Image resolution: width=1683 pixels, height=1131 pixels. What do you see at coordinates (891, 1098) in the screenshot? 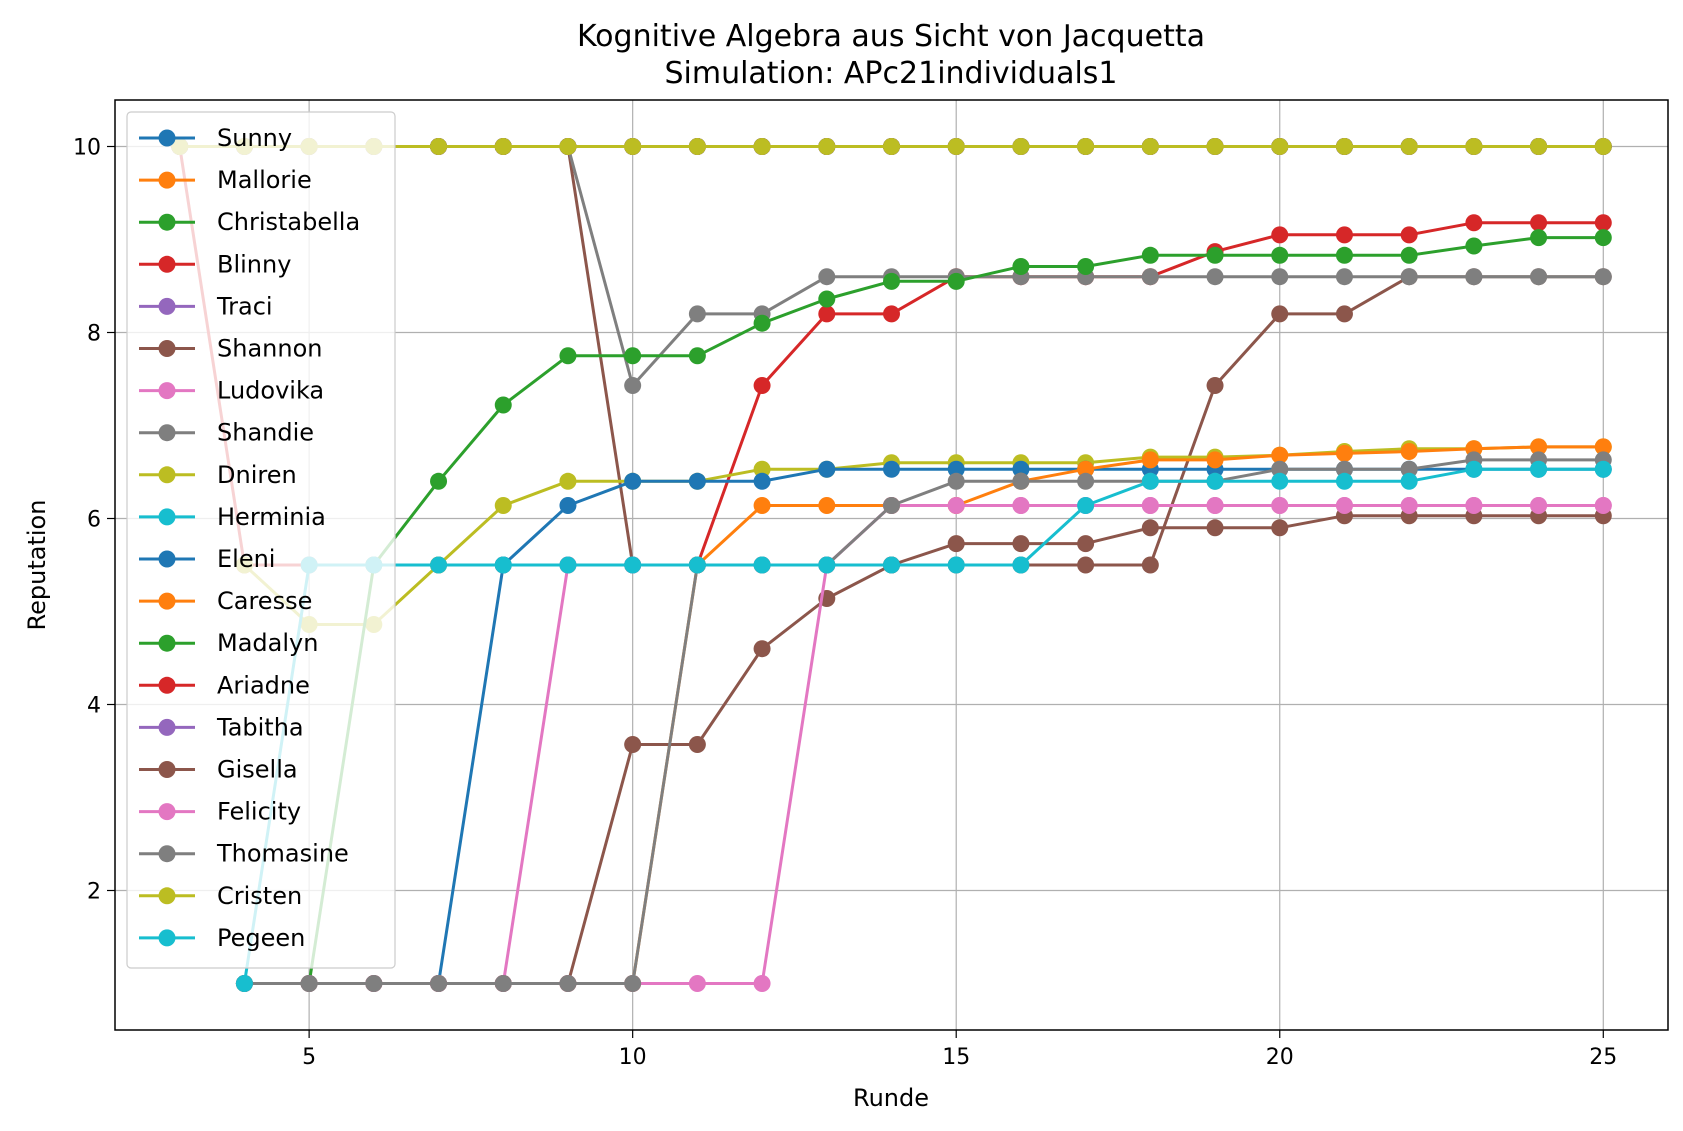
I see `x-axis-label: Runde` at bounding box center [891, 1098].